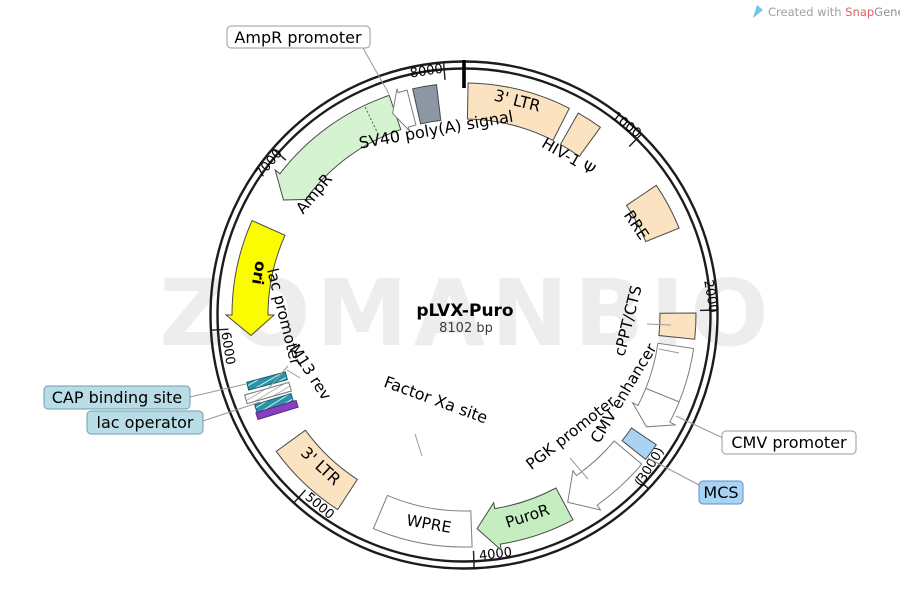 This screenshot has height=599, width=900. Describe the element at coordinates (338, 147) in the screenshot. I see `feature-ampr-arrow` at that location.